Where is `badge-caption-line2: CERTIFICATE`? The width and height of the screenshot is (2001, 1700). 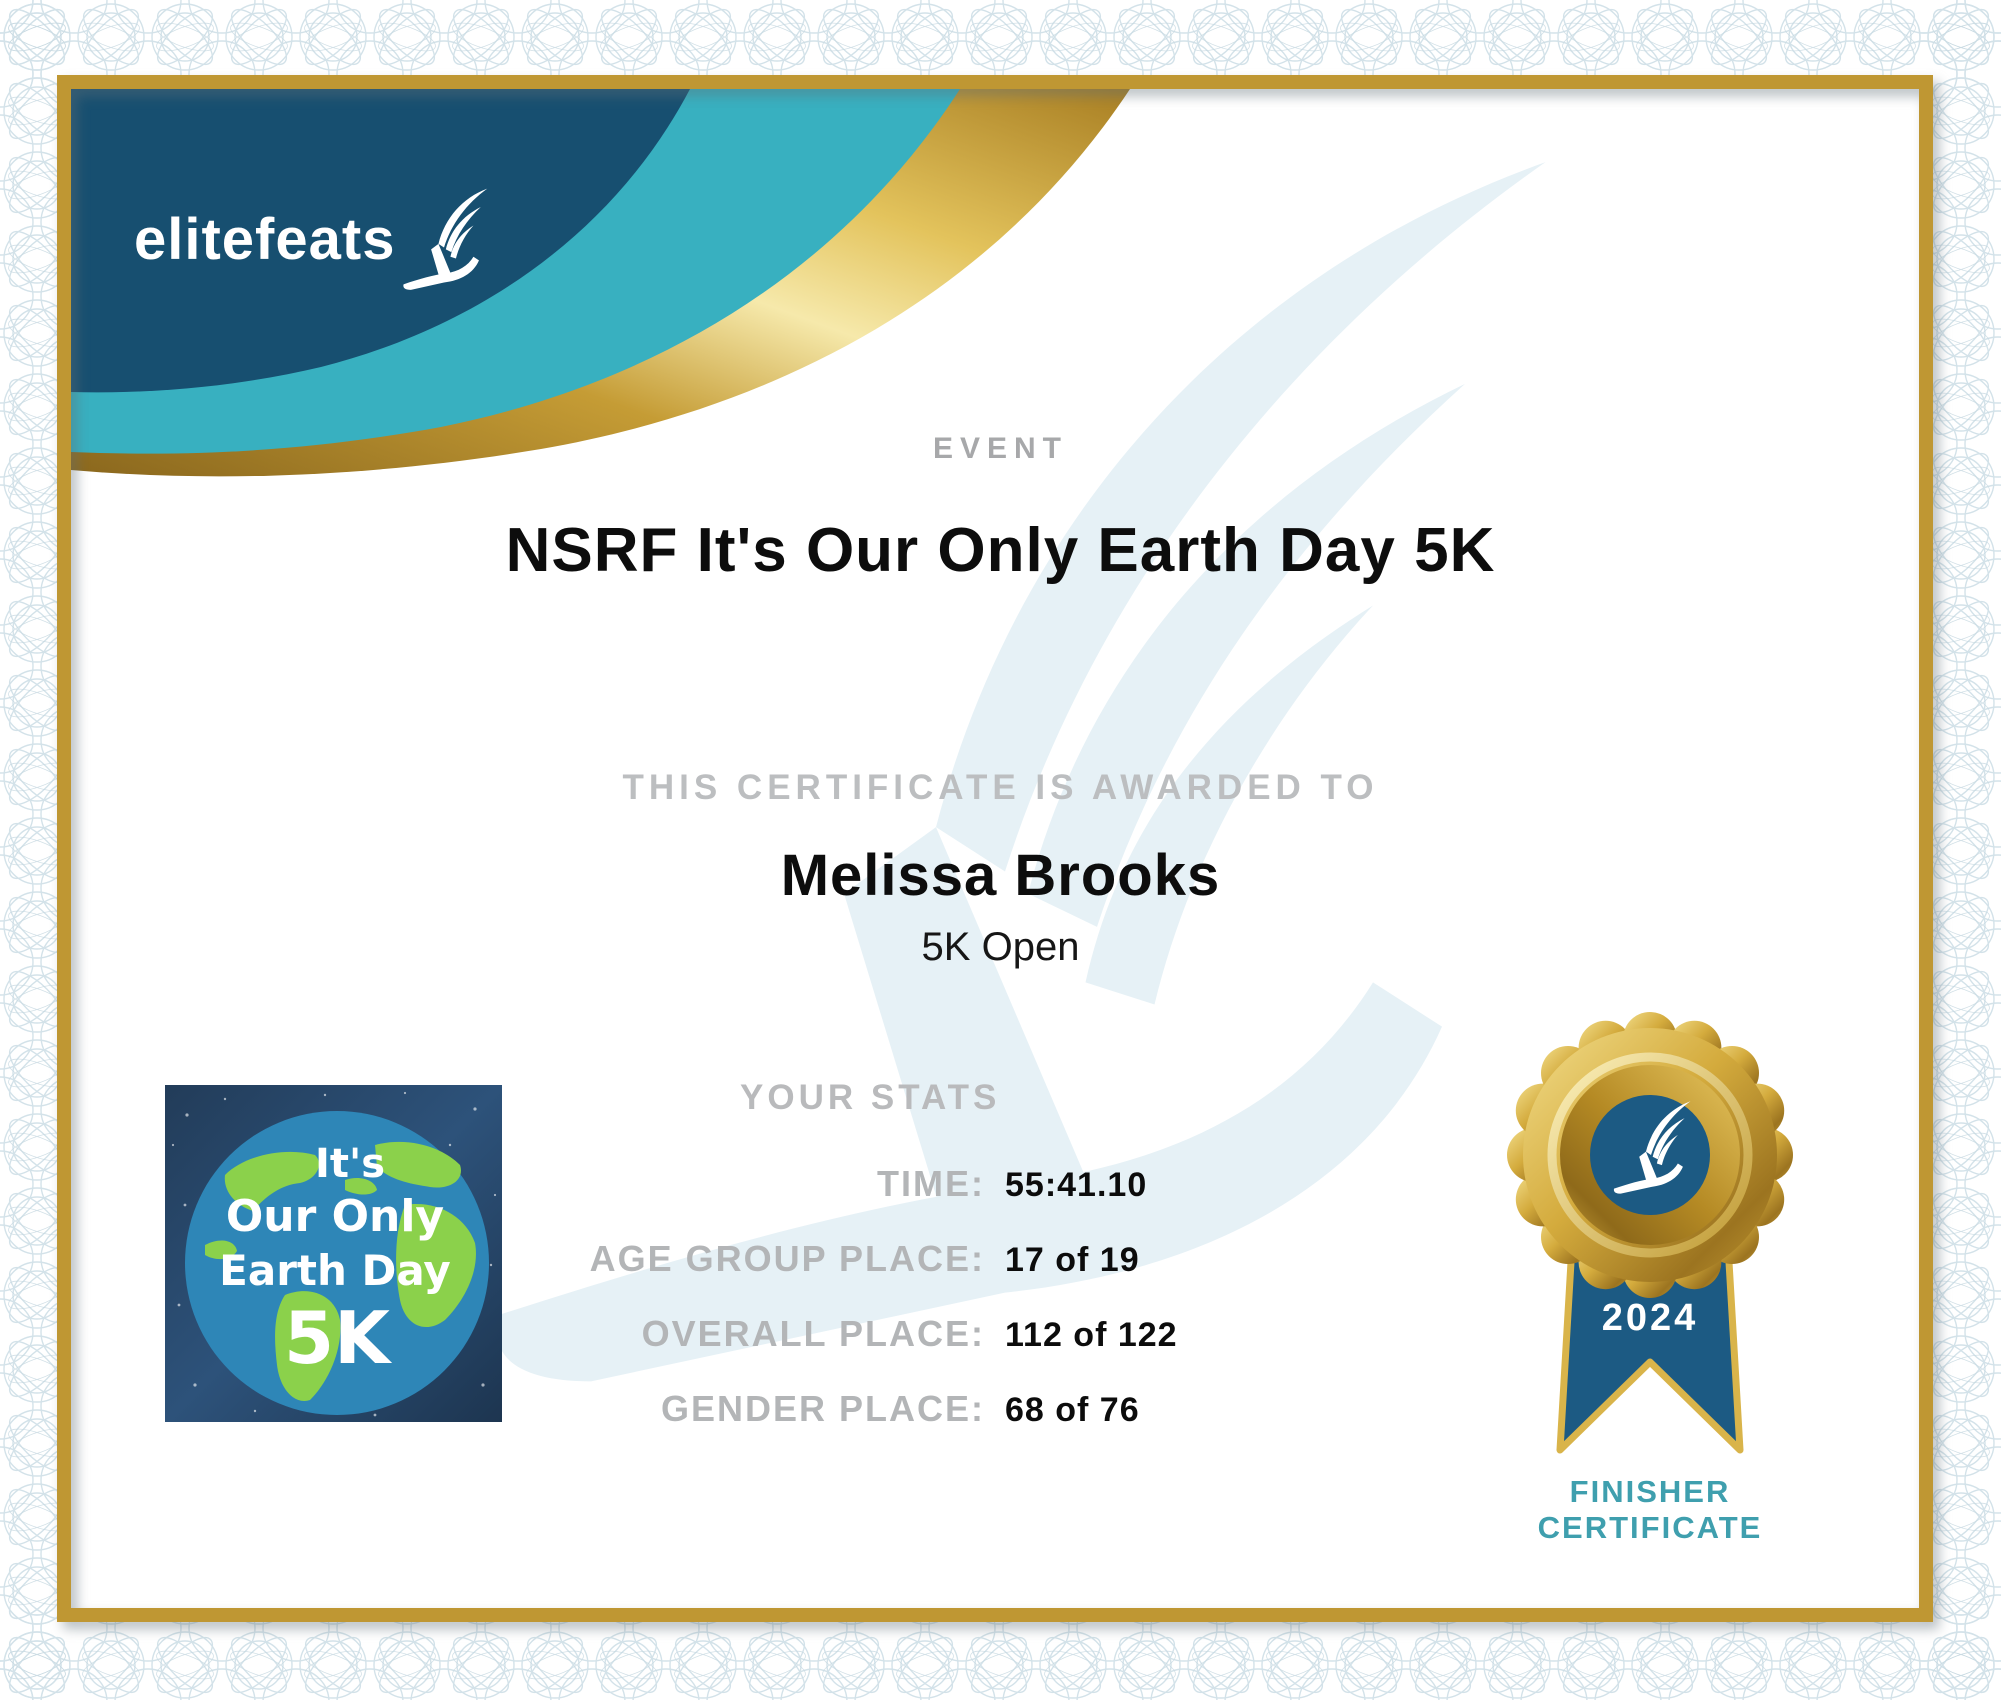 badge-caption-line2: CERTIFICATE is located at coordinates (1650, 1527).